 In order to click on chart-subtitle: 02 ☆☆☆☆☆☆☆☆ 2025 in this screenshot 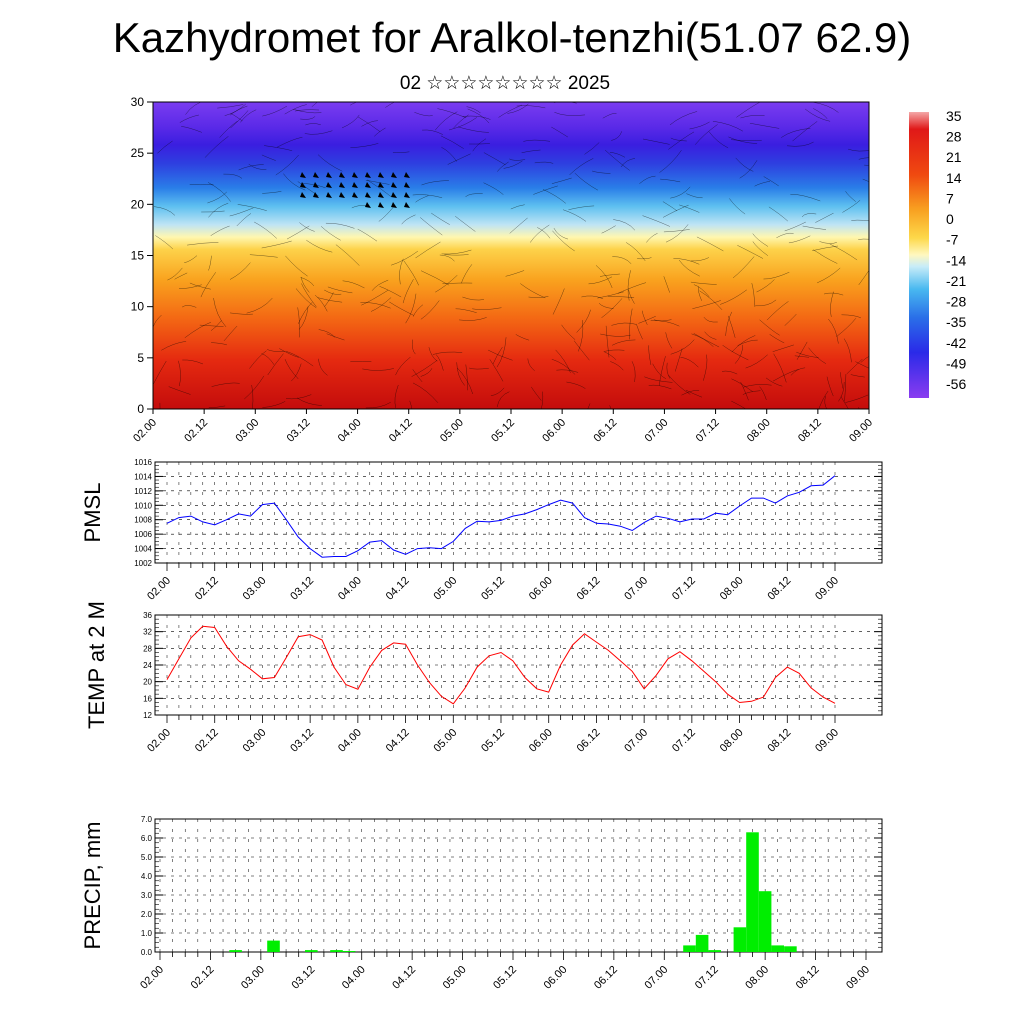, I will do `click(505, 83)`.